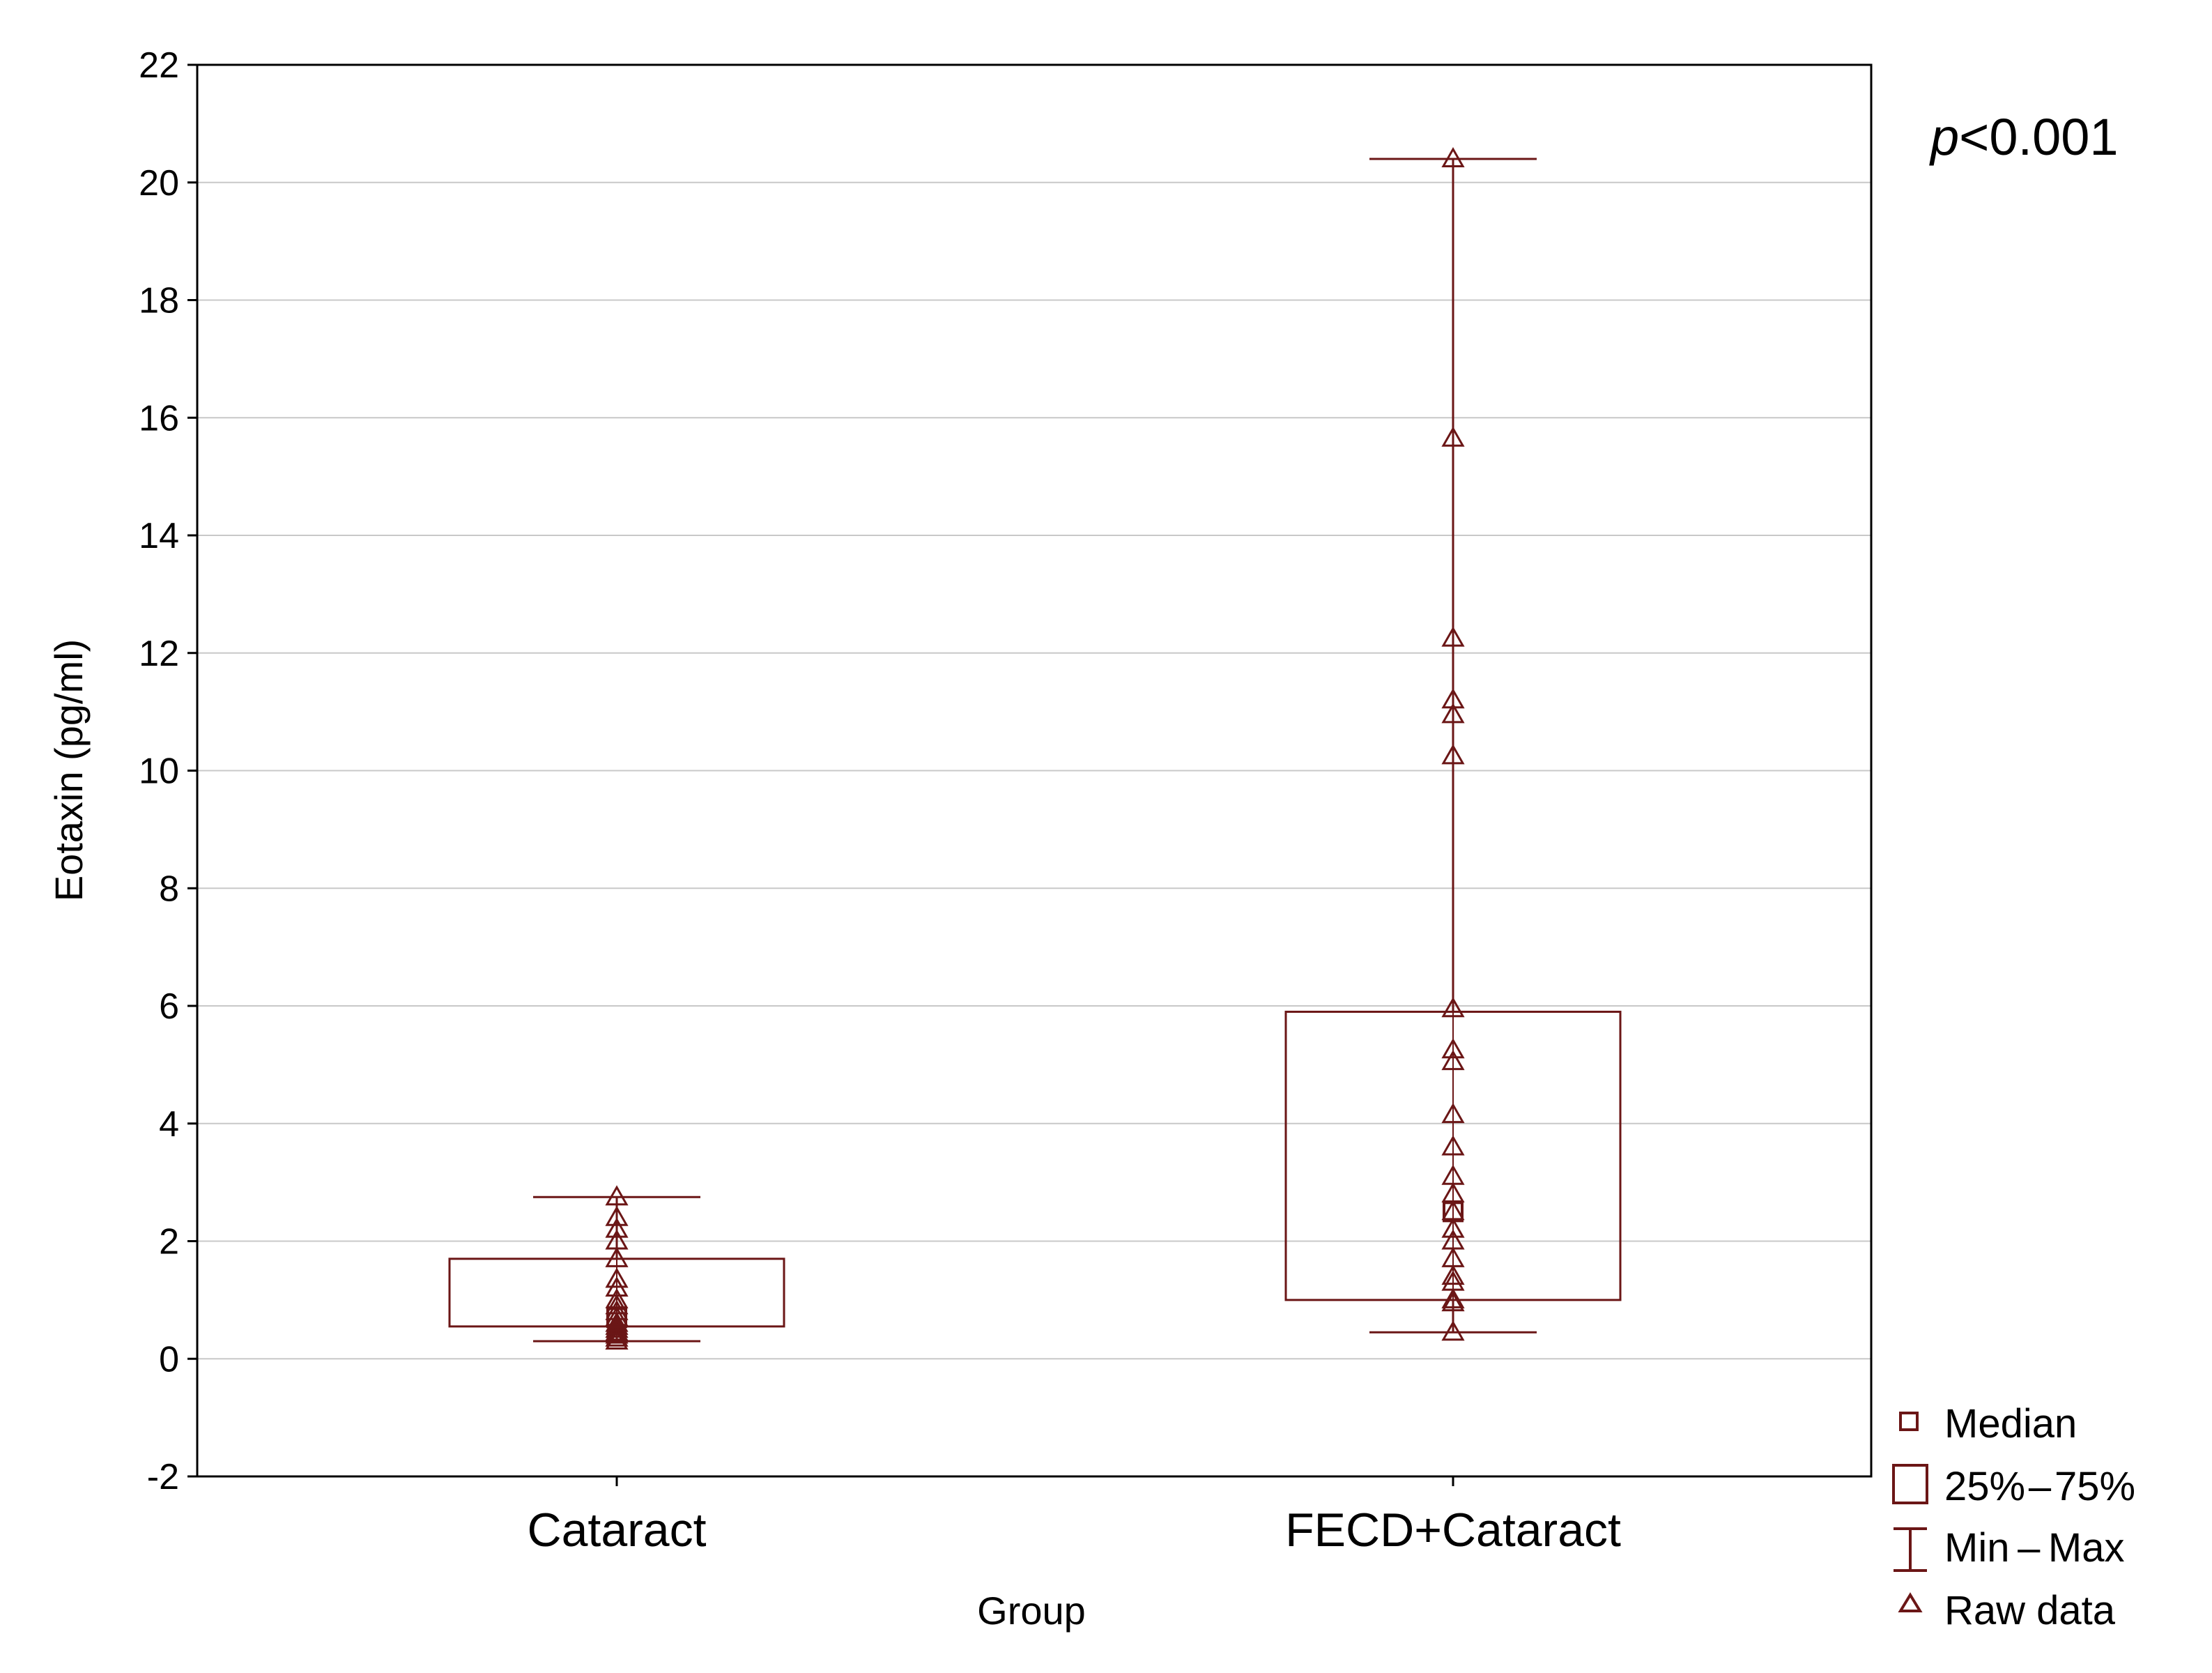 The height and width of the screenshot is (1673, 2212). I want to click on y-tick-label: 14, so click(159, 536).